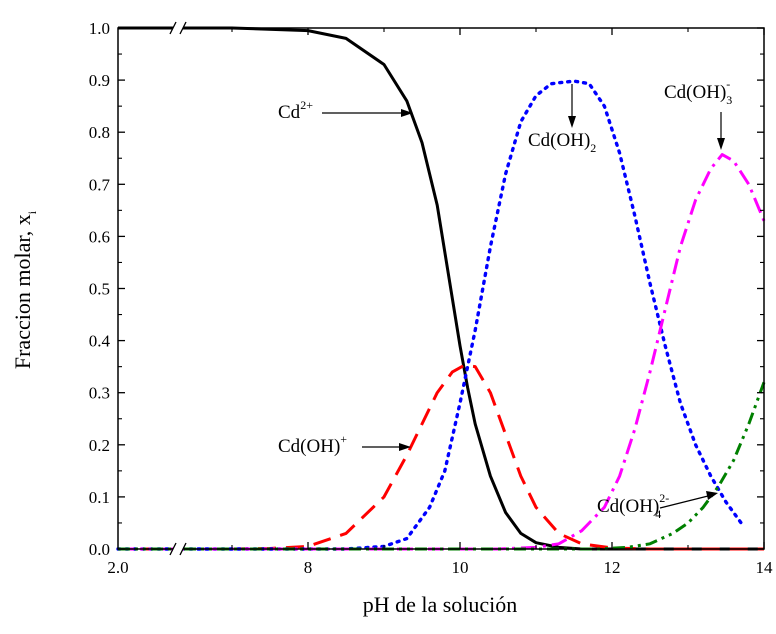 Image resolution: width=776 pixels, height=634 pixels. I want to click on annotation-cdohplus: Cd(OH)+, so click(312, 444).